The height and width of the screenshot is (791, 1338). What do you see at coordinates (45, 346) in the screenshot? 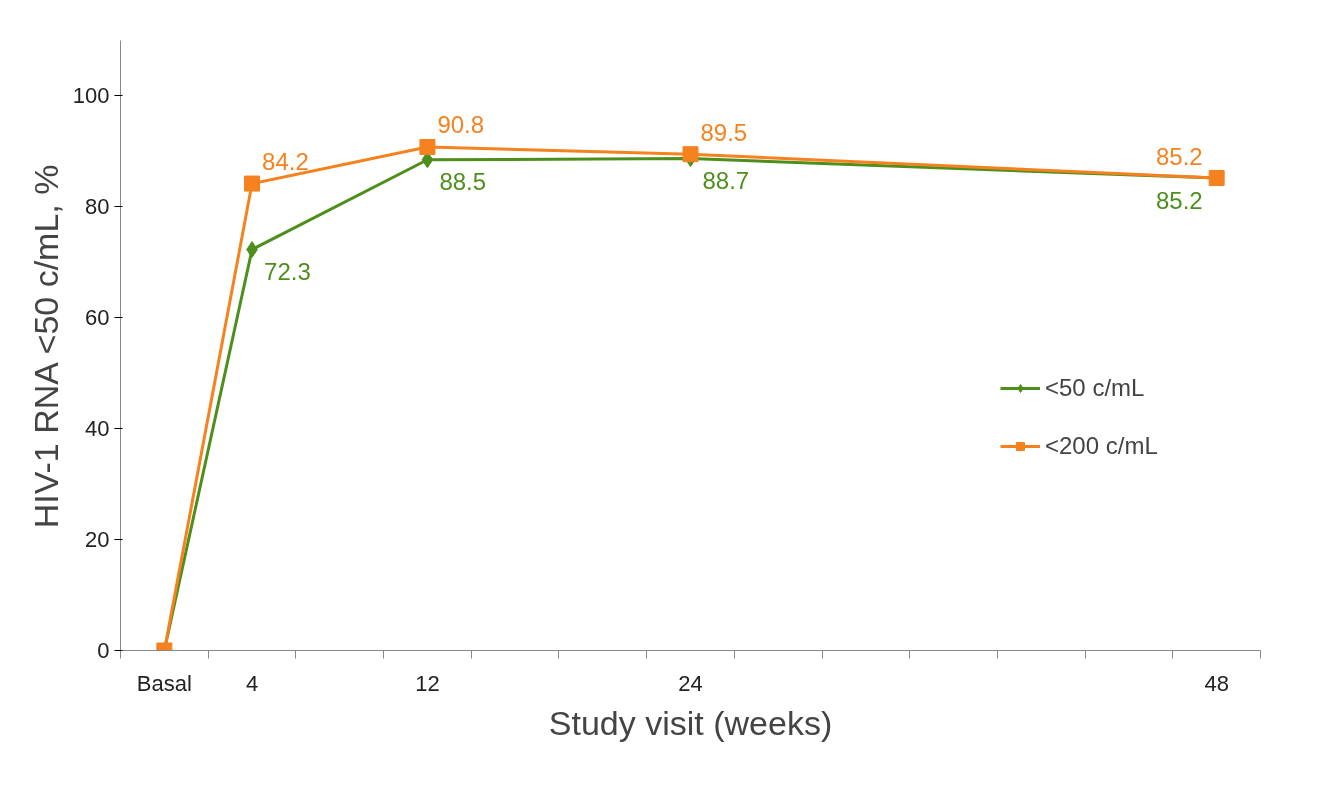
I see `y-axis-title: HIV-1 RNA <50 c/mL, %` at bounding box center [45, 346].